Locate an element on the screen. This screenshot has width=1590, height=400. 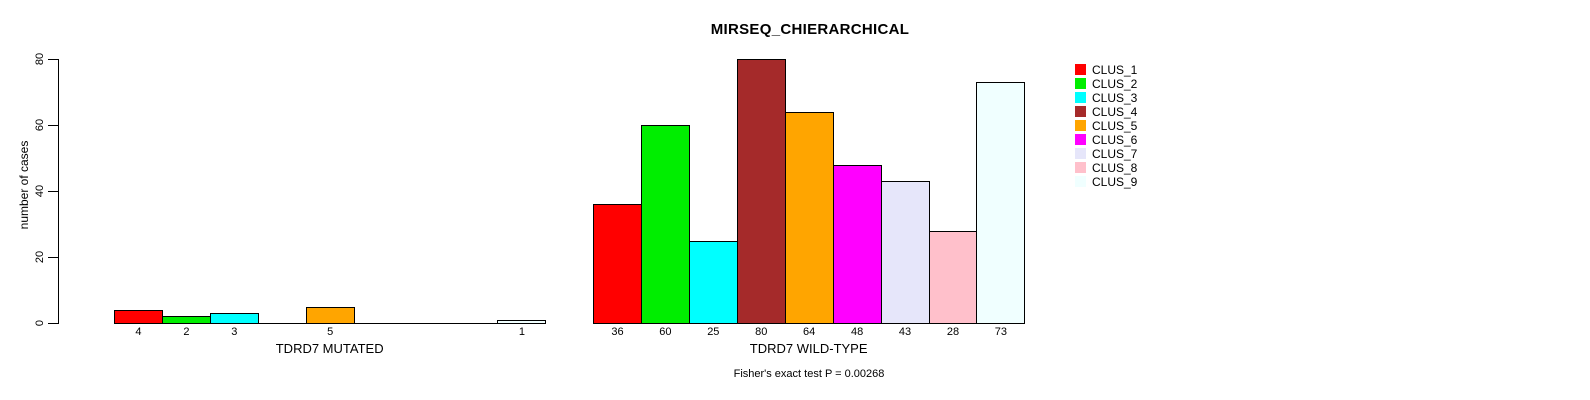
legend-label-clus_5: CLUS_5 is located at coordinates (1115, 126).